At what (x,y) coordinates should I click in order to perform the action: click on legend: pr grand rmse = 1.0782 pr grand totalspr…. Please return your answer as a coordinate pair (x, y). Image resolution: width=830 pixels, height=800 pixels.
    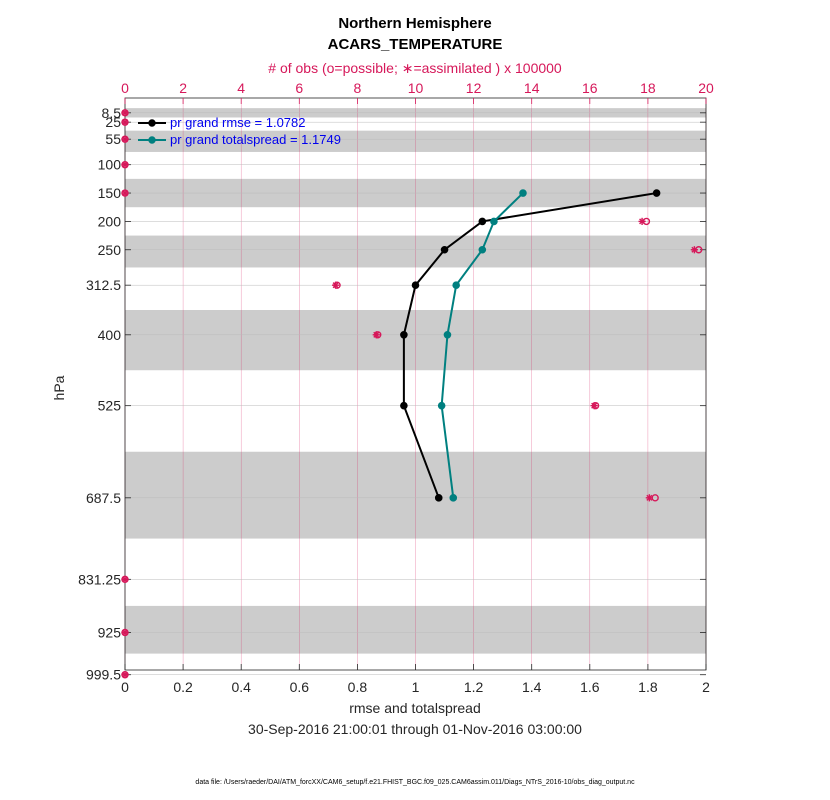
    Looking at the image, I should click on (239, 131).